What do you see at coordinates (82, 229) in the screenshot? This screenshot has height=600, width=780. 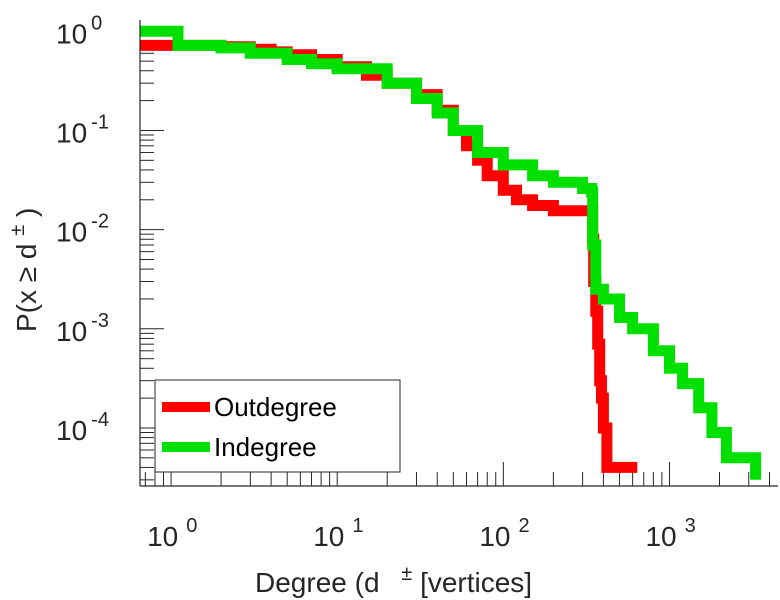 I see `y-tick-label: 10 -2` at bounding box center [82, 229].